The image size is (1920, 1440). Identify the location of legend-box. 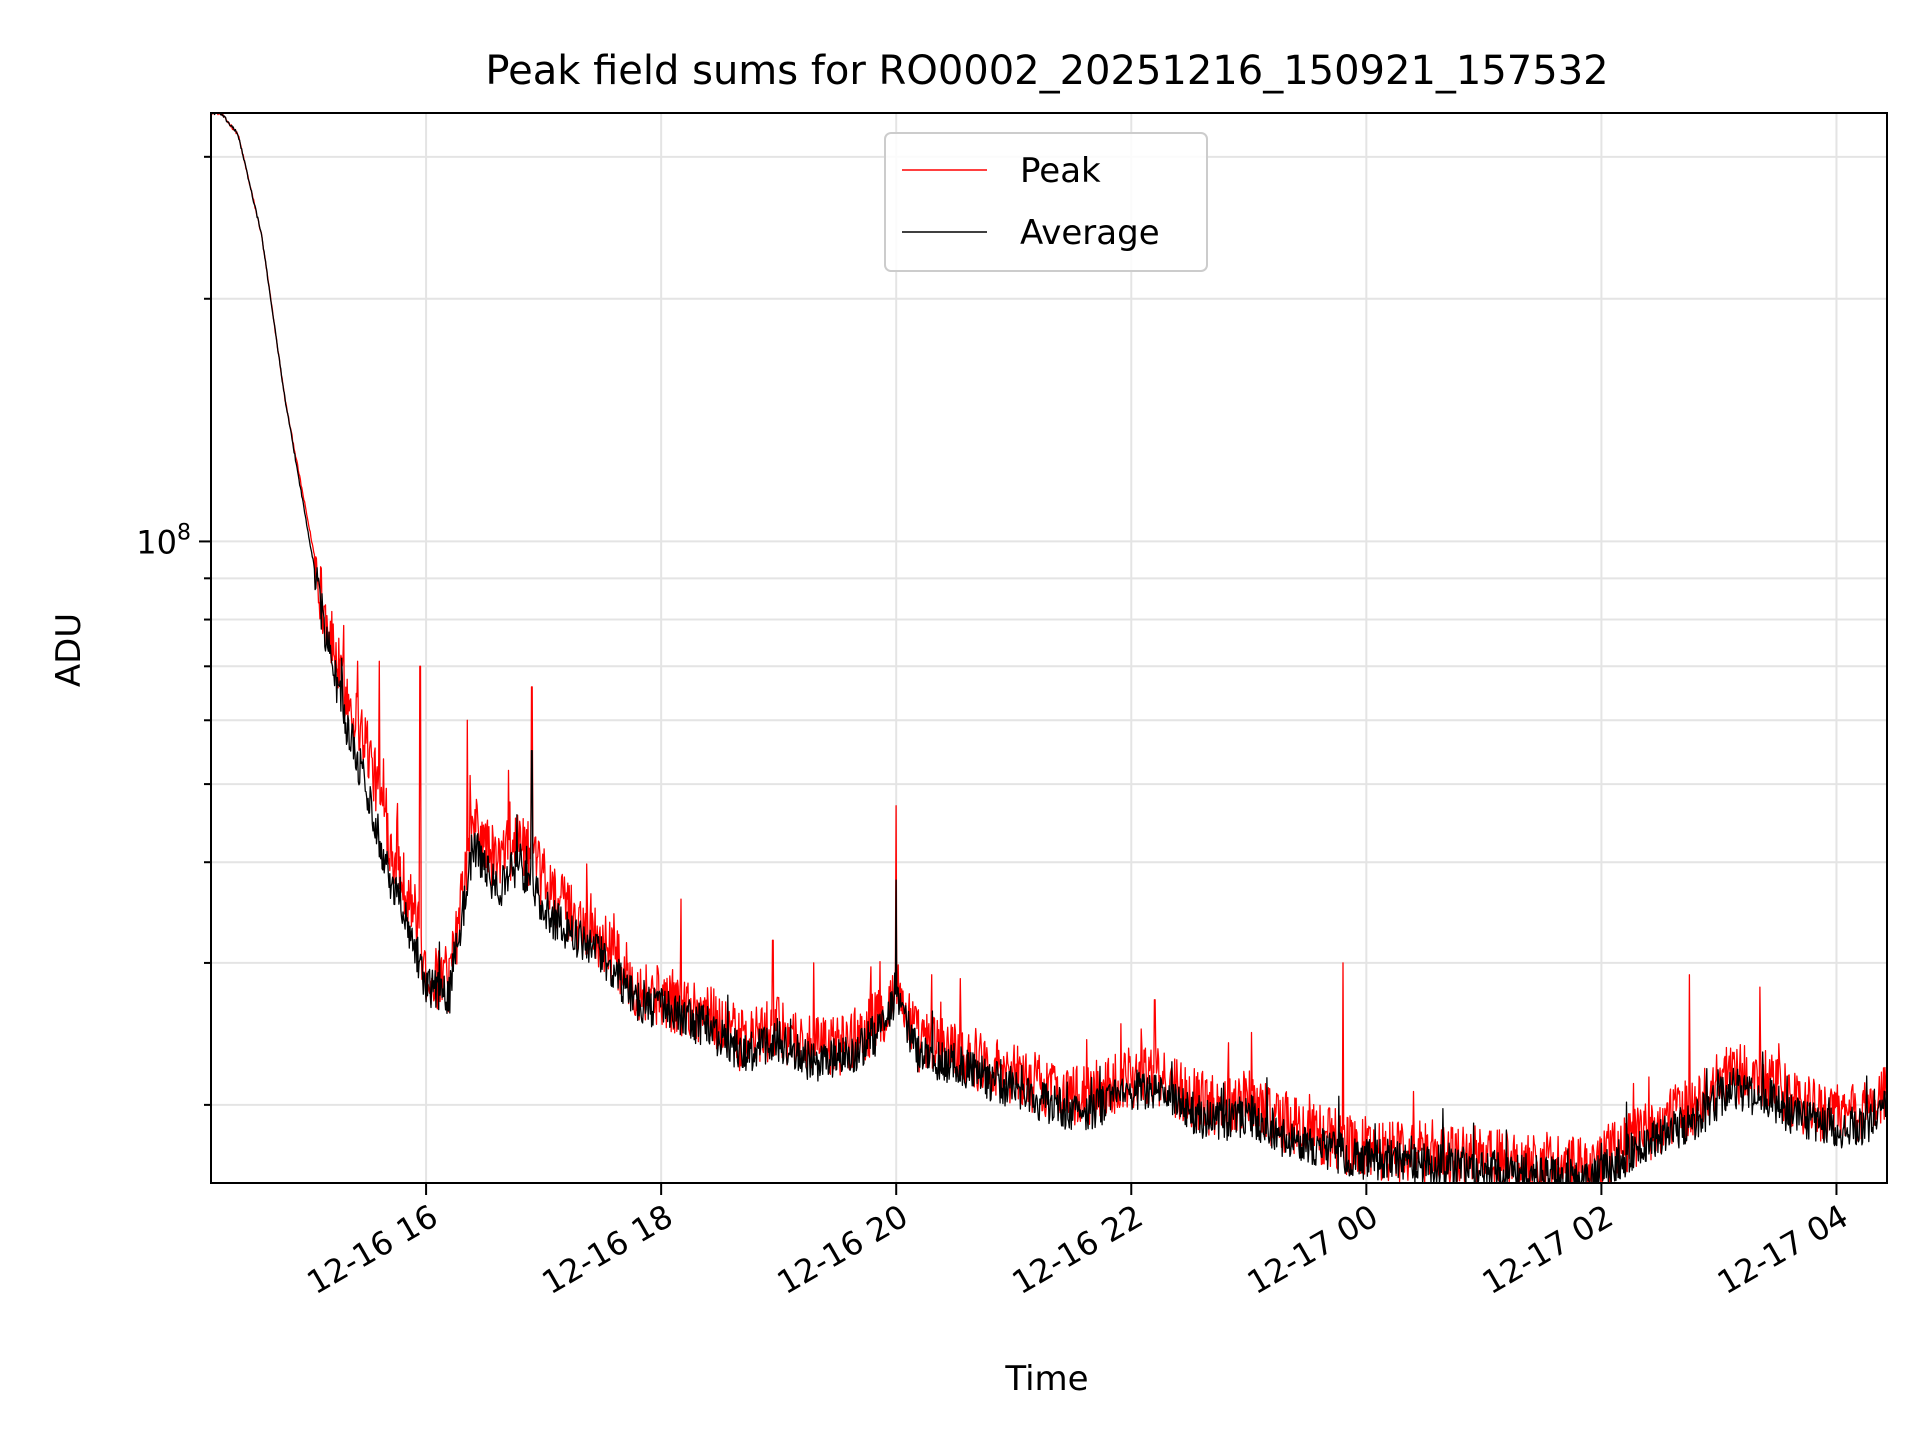
(1046, 202).